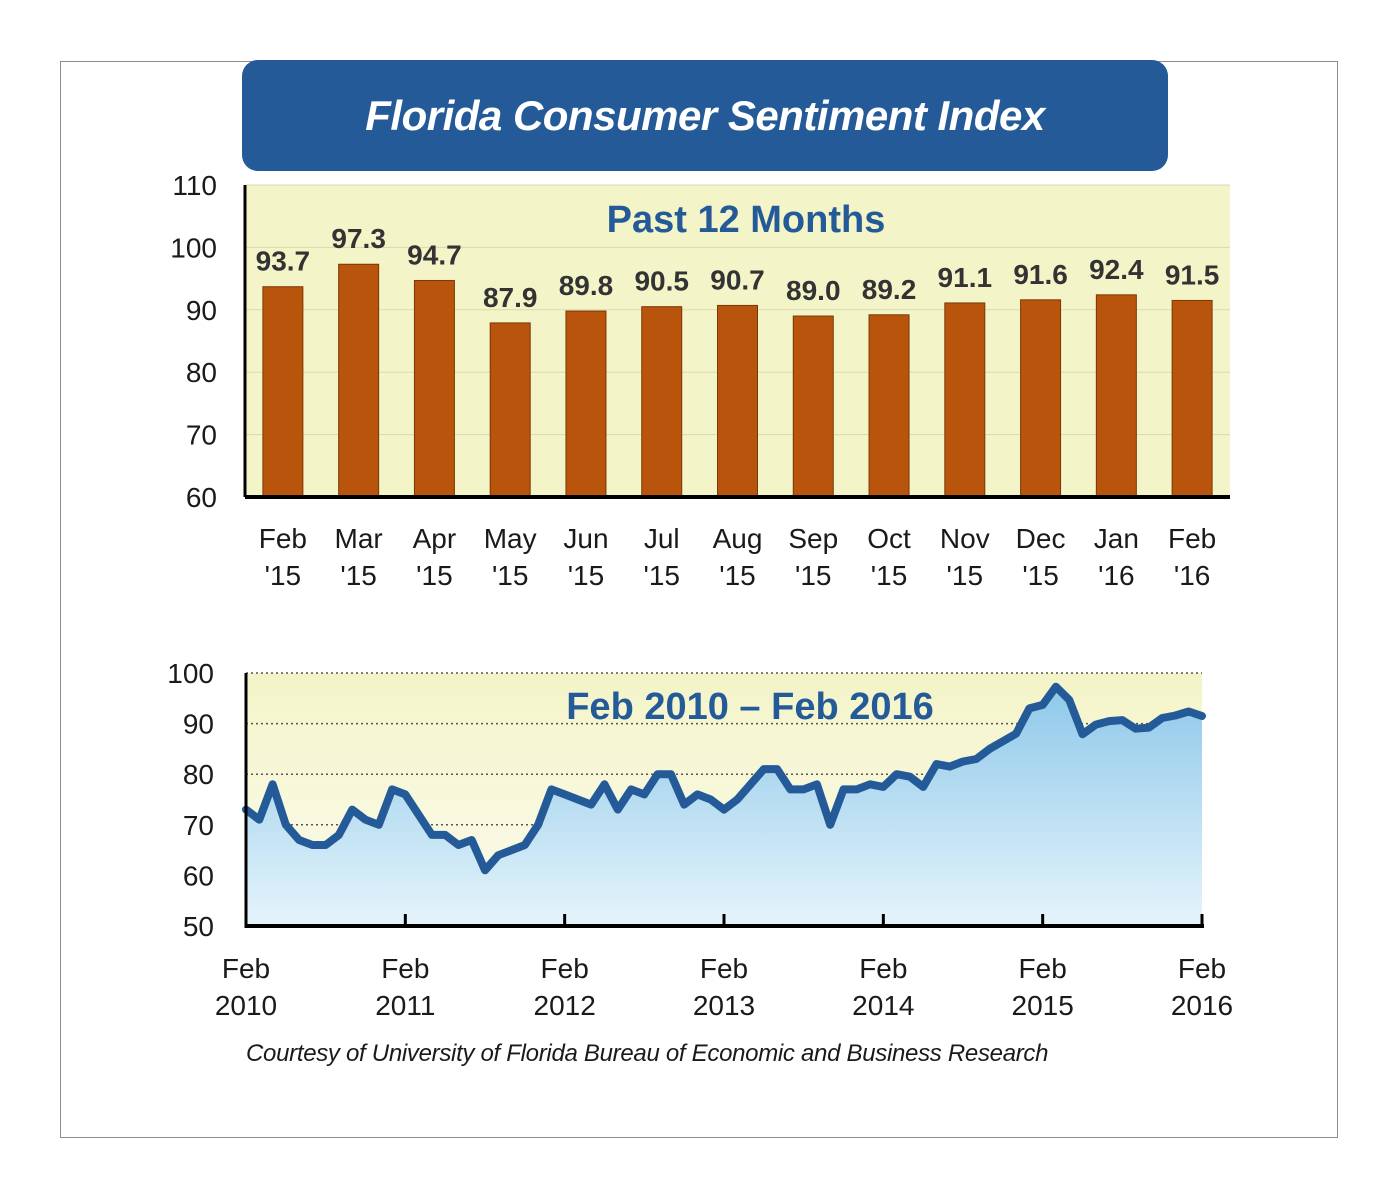 Image resolution: width=1400 pixels, height=1200 pixels. Describe the element at coordinates (965, 538) in the screenshot. I see `x-tick-label: Nov` at that location.